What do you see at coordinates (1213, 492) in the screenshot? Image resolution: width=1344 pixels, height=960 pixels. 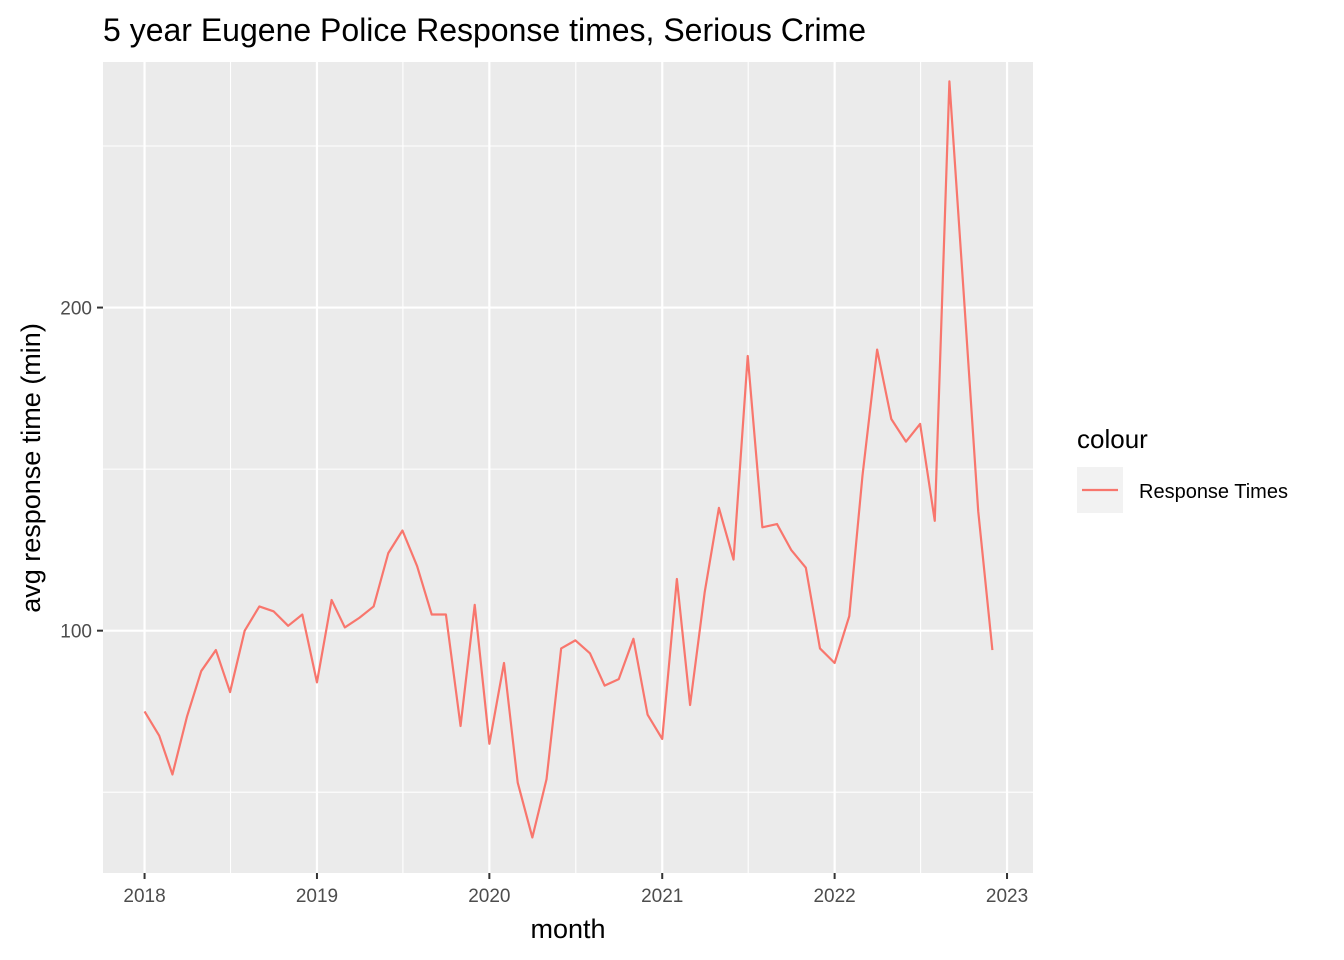 I see `legend-label-response-times: Response Times` at bounding box center [1213, 492].